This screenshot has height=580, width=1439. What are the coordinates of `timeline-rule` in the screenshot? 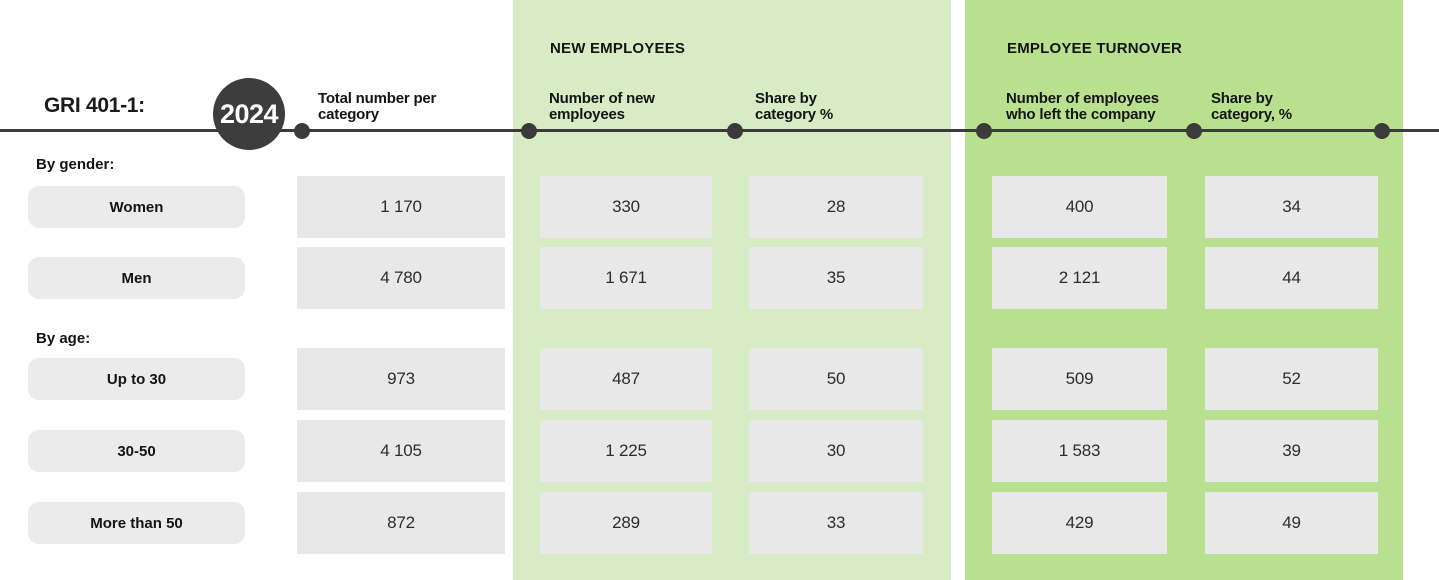 It's located at (719, 130).